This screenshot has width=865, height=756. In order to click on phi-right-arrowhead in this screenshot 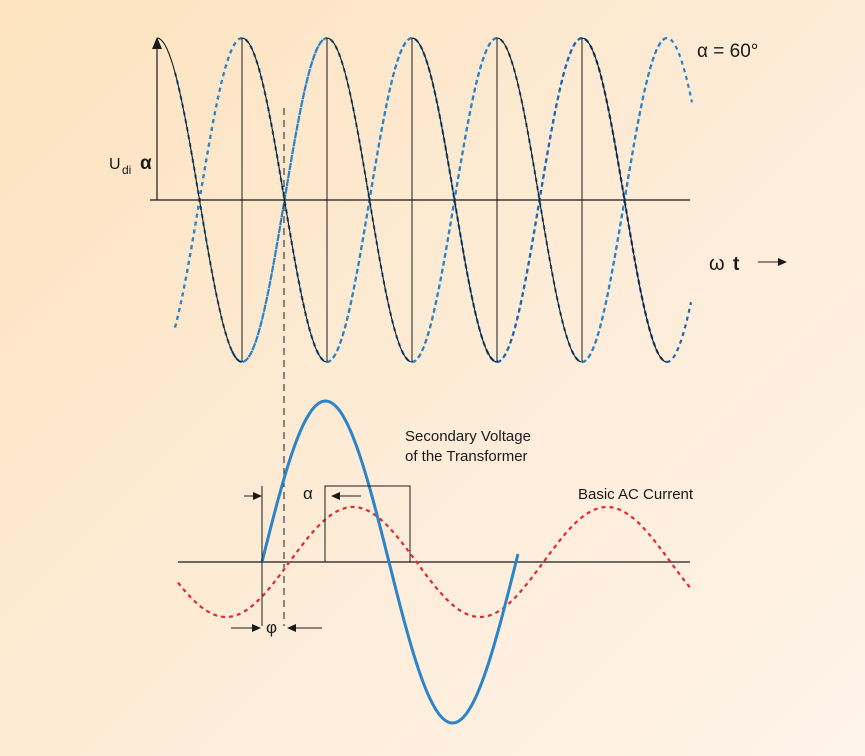, I will do `click(291, 628)`.